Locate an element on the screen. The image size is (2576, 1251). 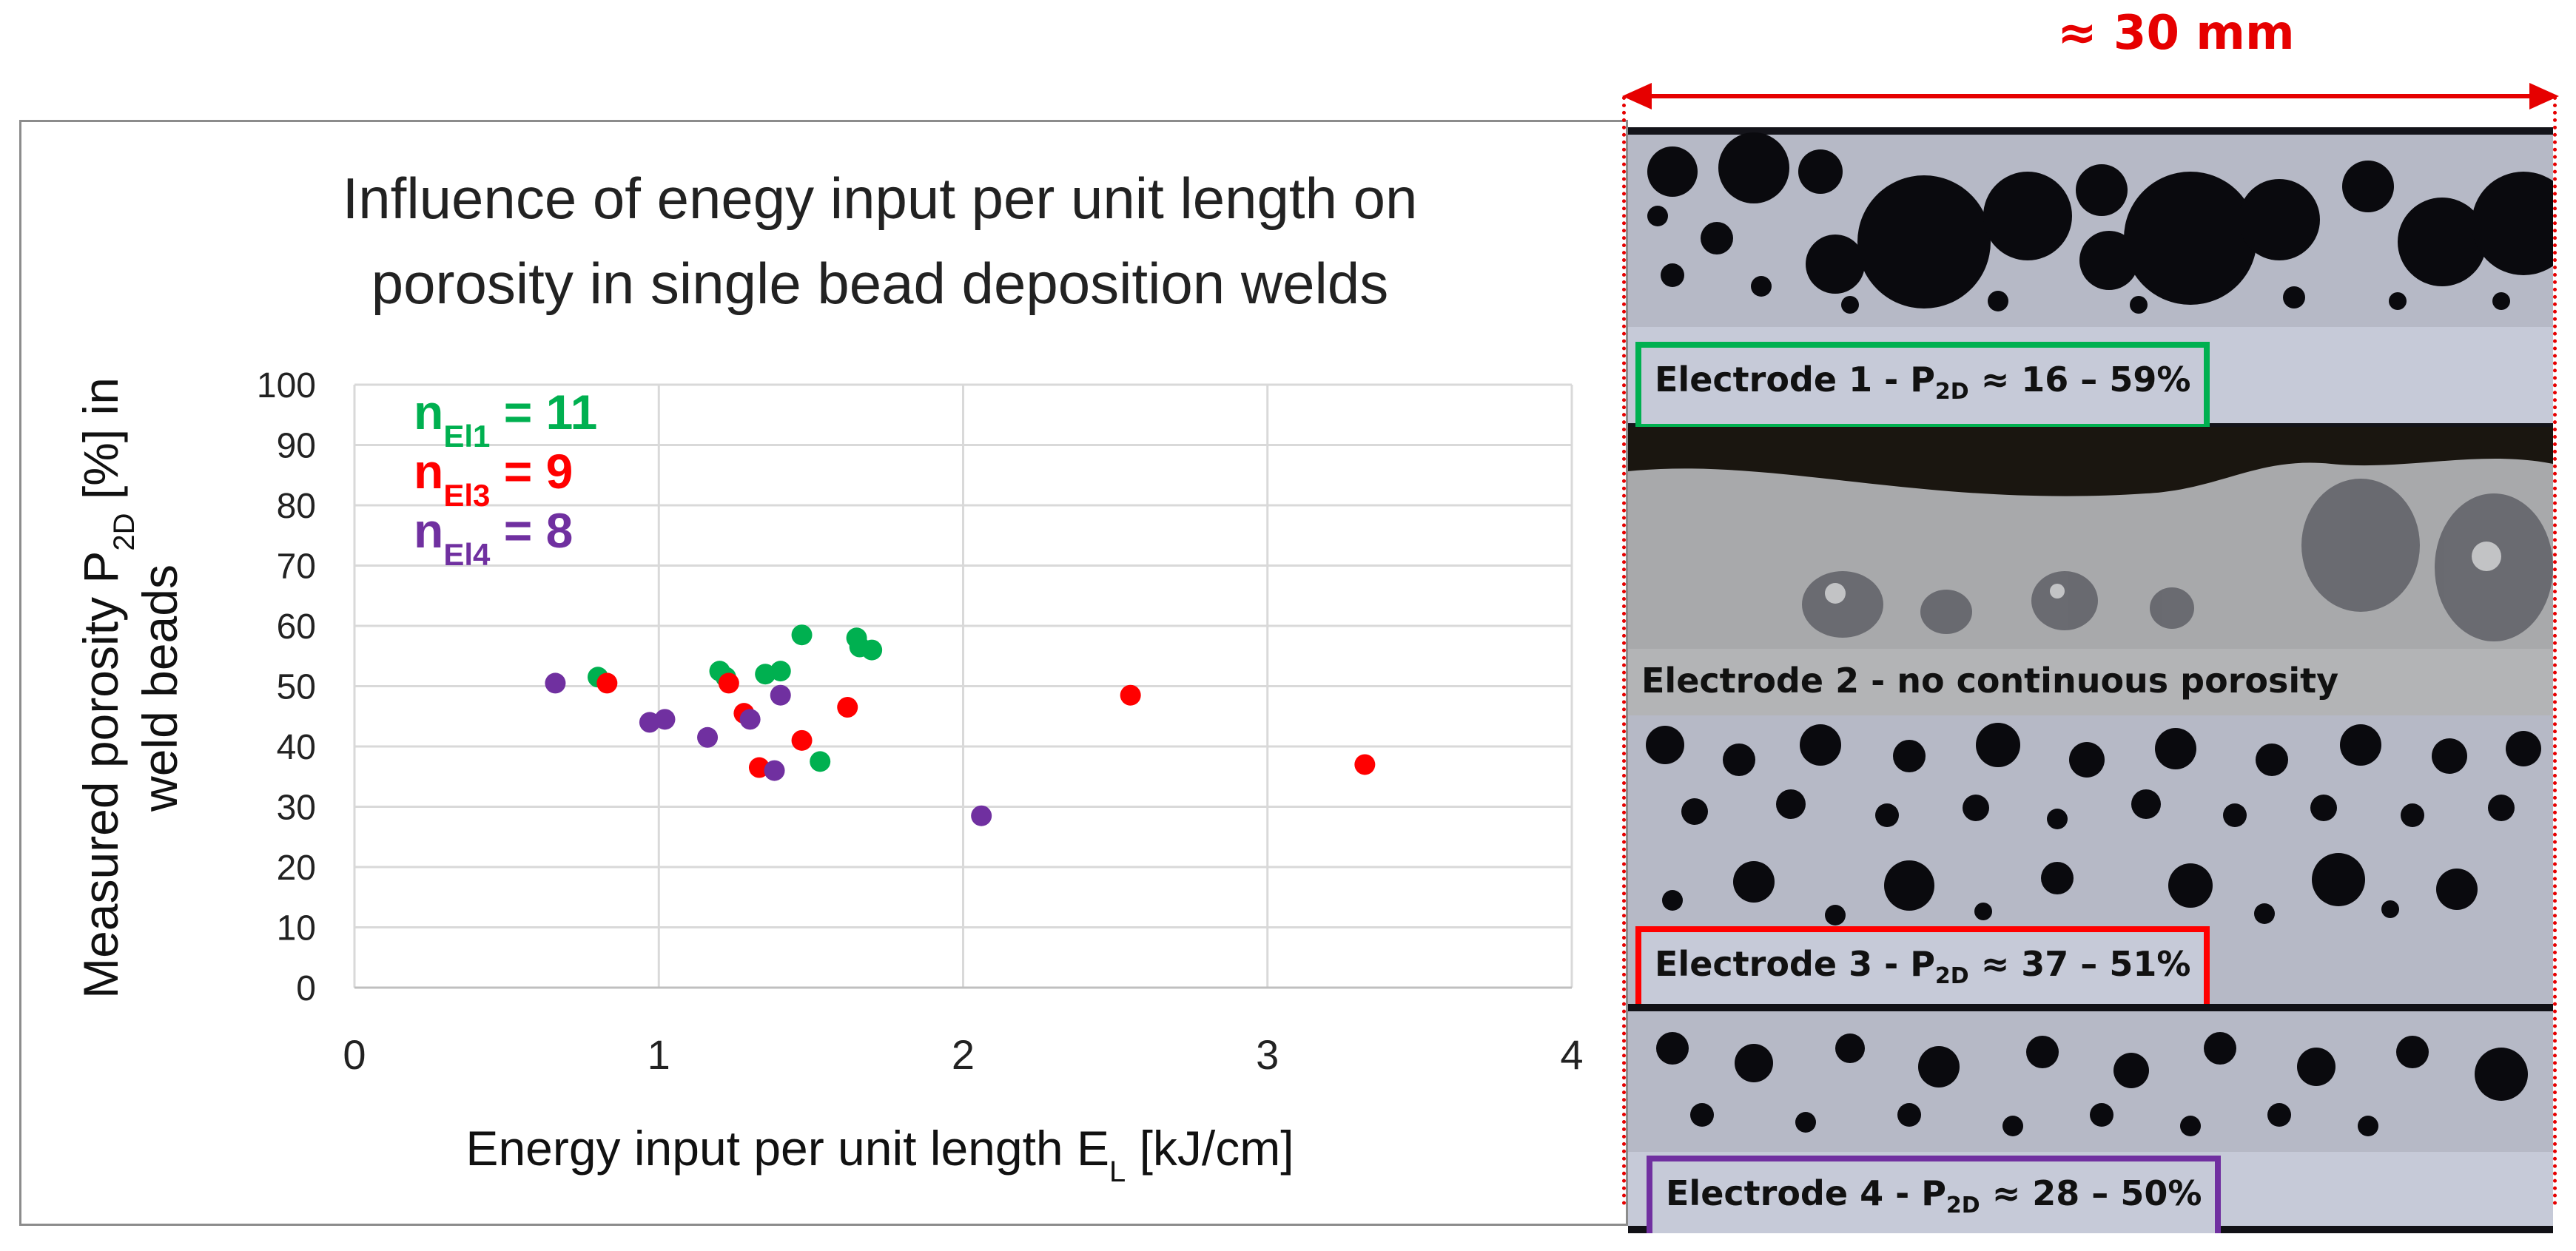
sample-electrode-1: Electrode 1 - P2D ≈ 16 – 59% is located at coordinates (2090, 277).